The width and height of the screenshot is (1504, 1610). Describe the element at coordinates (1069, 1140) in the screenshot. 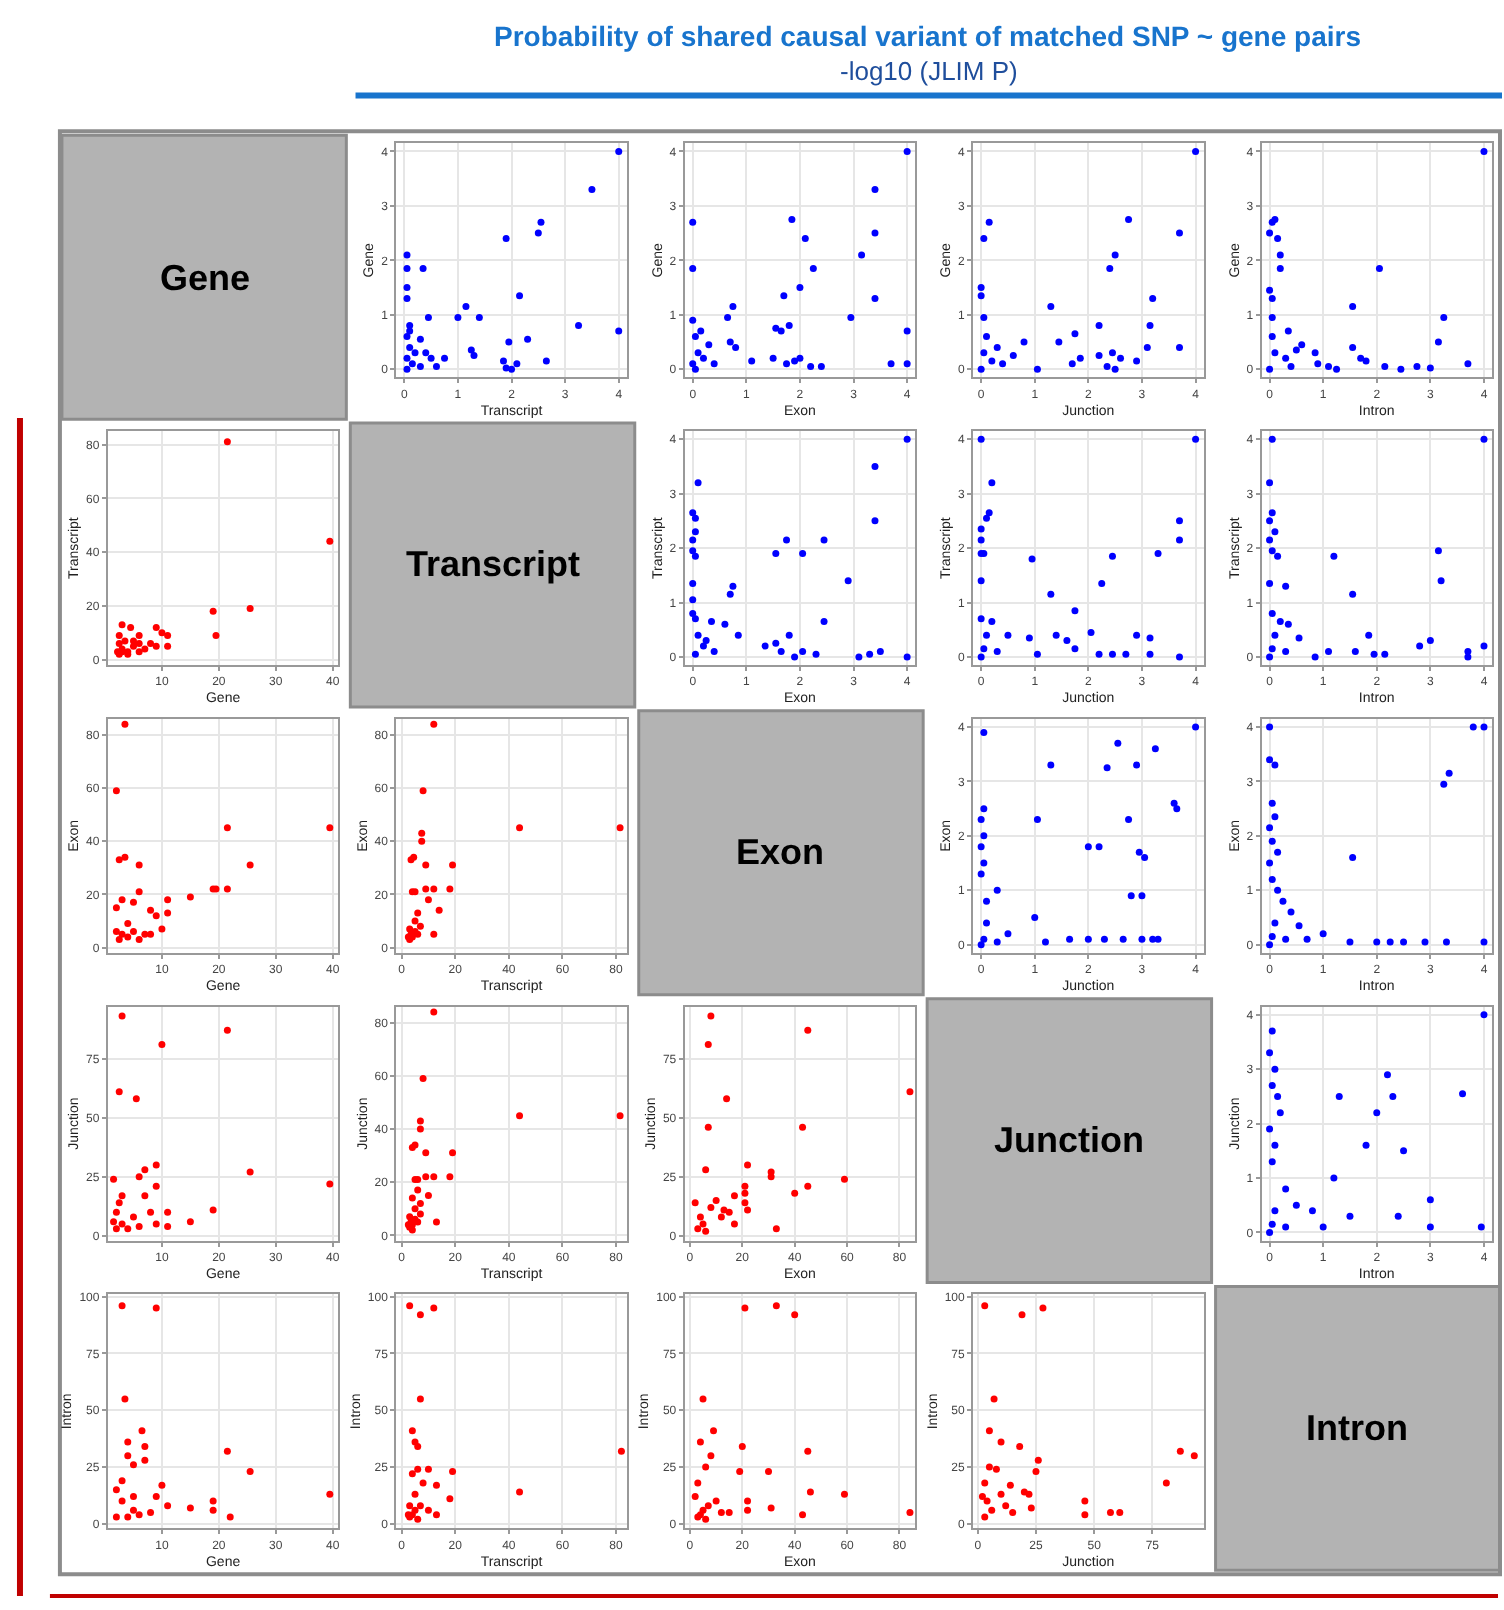

I see `text: Junction` at that location.